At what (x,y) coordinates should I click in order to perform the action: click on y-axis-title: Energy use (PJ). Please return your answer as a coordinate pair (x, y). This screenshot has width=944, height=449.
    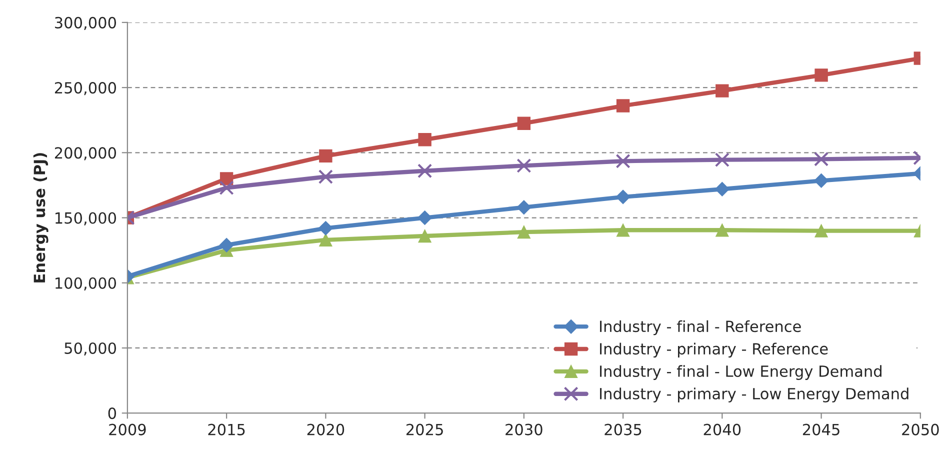
    Looking at the image, I should click on (40, 217).